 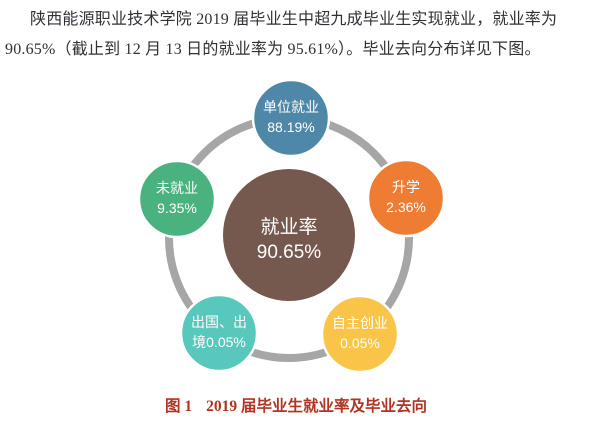 I want to click on bubble-not-employed-value: 9.35%, so click(x=177, y=208).